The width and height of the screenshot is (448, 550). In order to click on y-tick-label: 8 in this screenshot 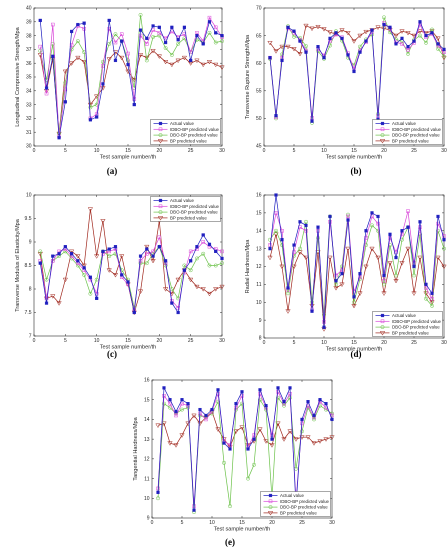, I will do `click(260, 339)`.